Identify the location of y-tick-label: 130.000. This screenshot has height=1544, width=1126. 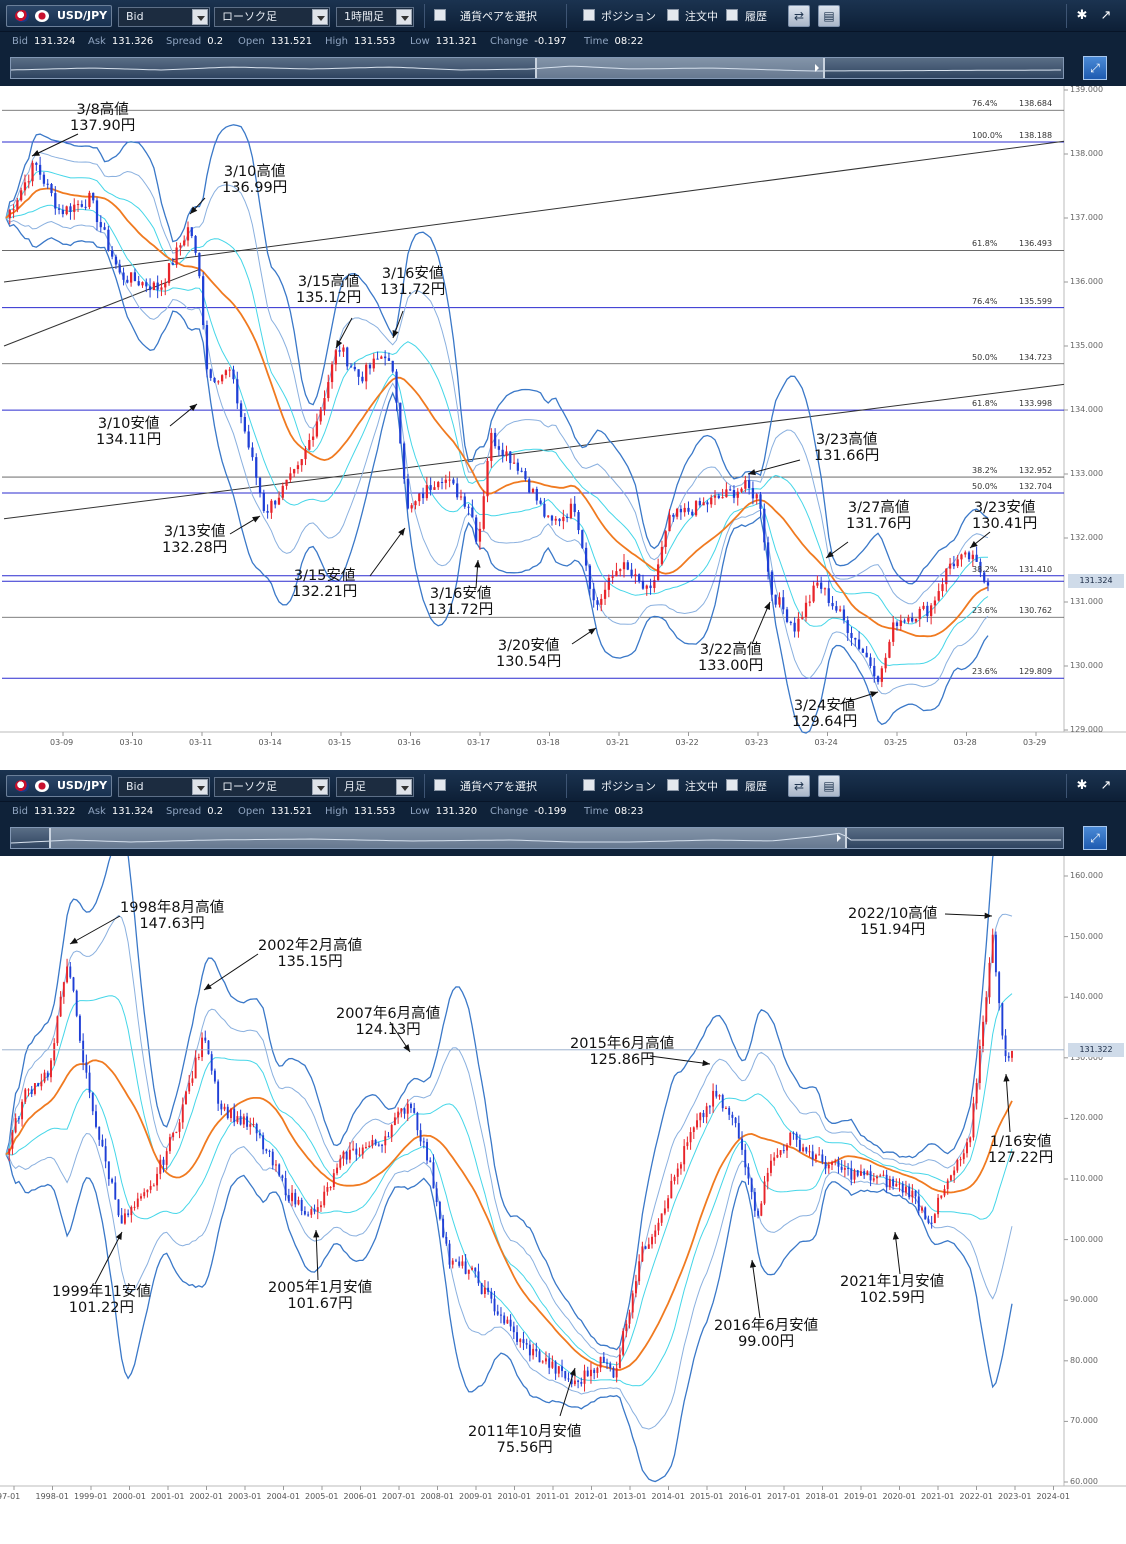
(1087, 1057).